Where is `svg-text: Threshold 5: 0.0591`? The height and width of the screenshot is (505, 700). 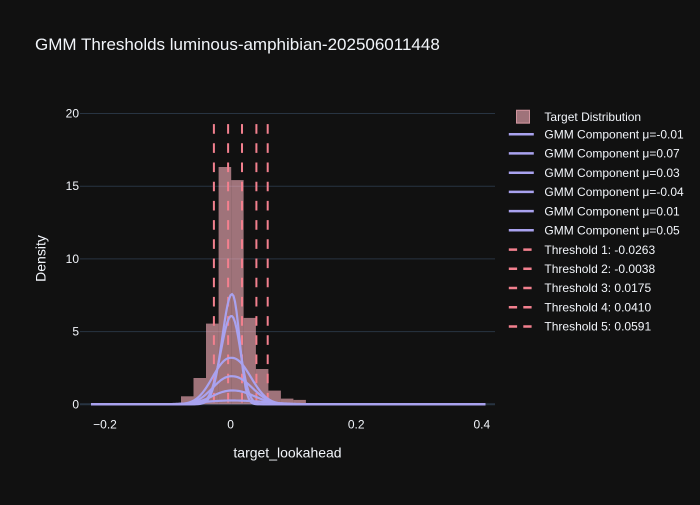 svg-text: Threshold 5: 0.0591 is located at coordinates (597, 327).